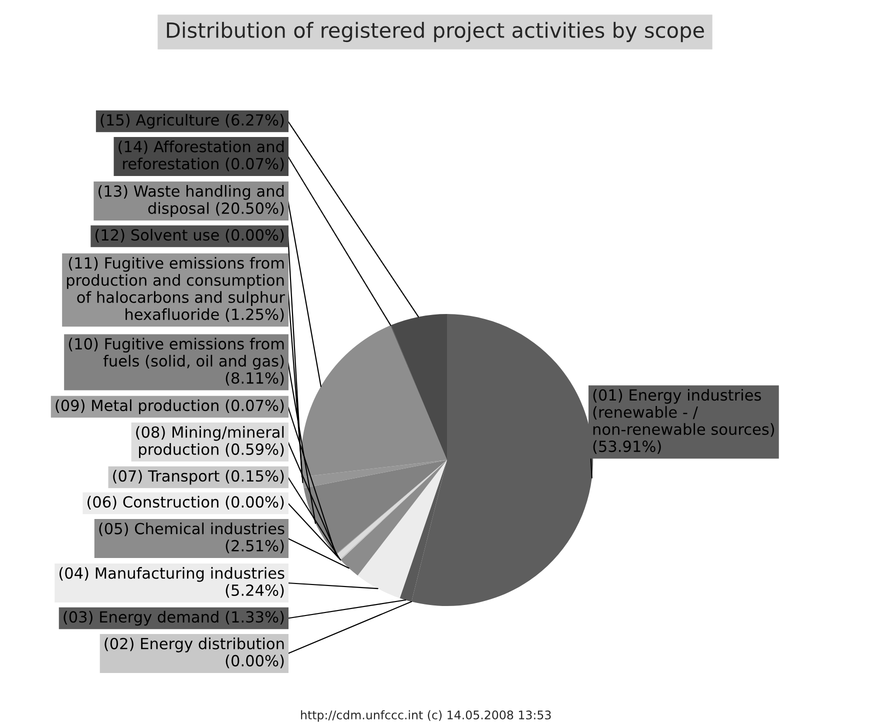 This screenshot has height=728, width=870. Describe the element at coordinates (255, 661) in the screenshot. I see `text: (0.00%)` at that location.